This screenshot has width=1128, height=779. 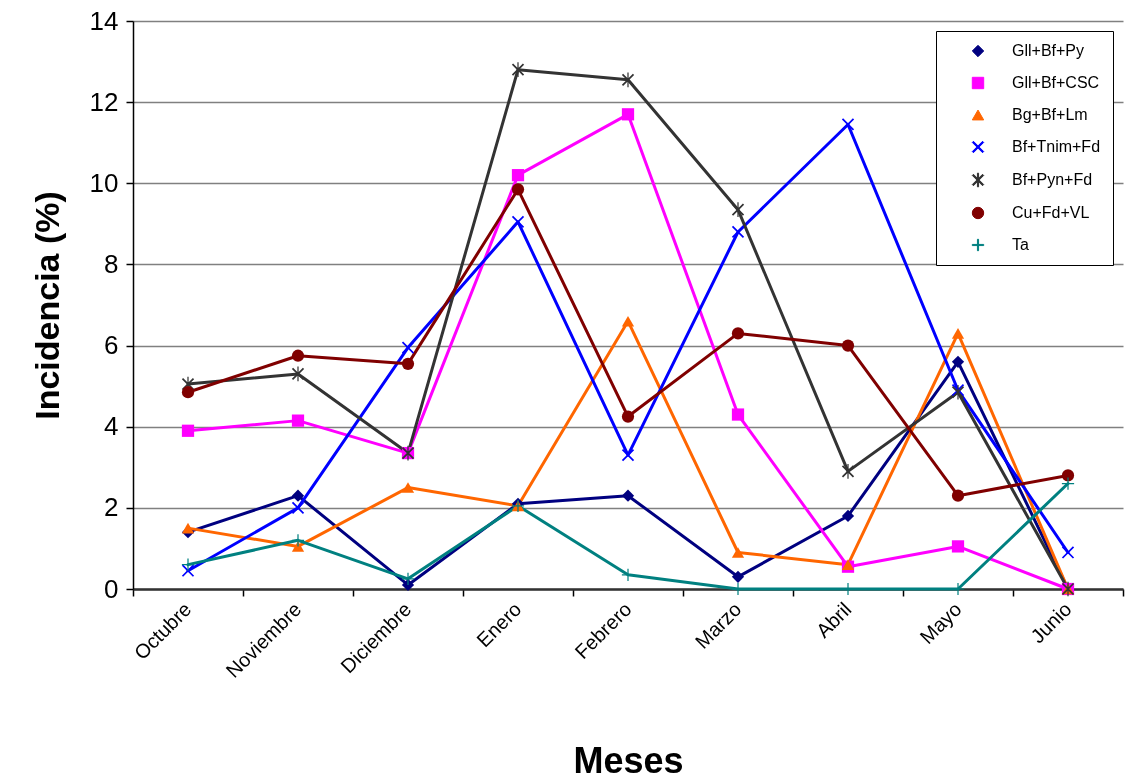 I want to click on x-axis-title: Meses, so click(x=628, y=759).